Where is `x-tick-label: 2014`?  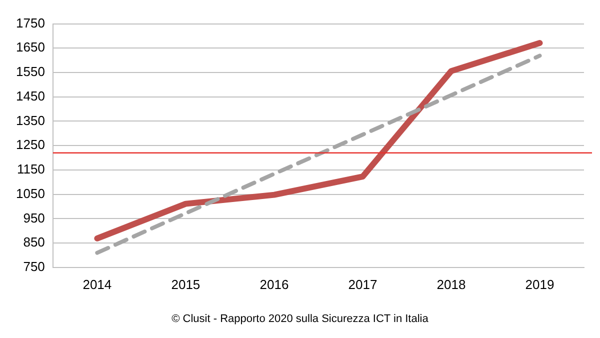 x-tick-label: 2014 is located at coordinates (97, 284).